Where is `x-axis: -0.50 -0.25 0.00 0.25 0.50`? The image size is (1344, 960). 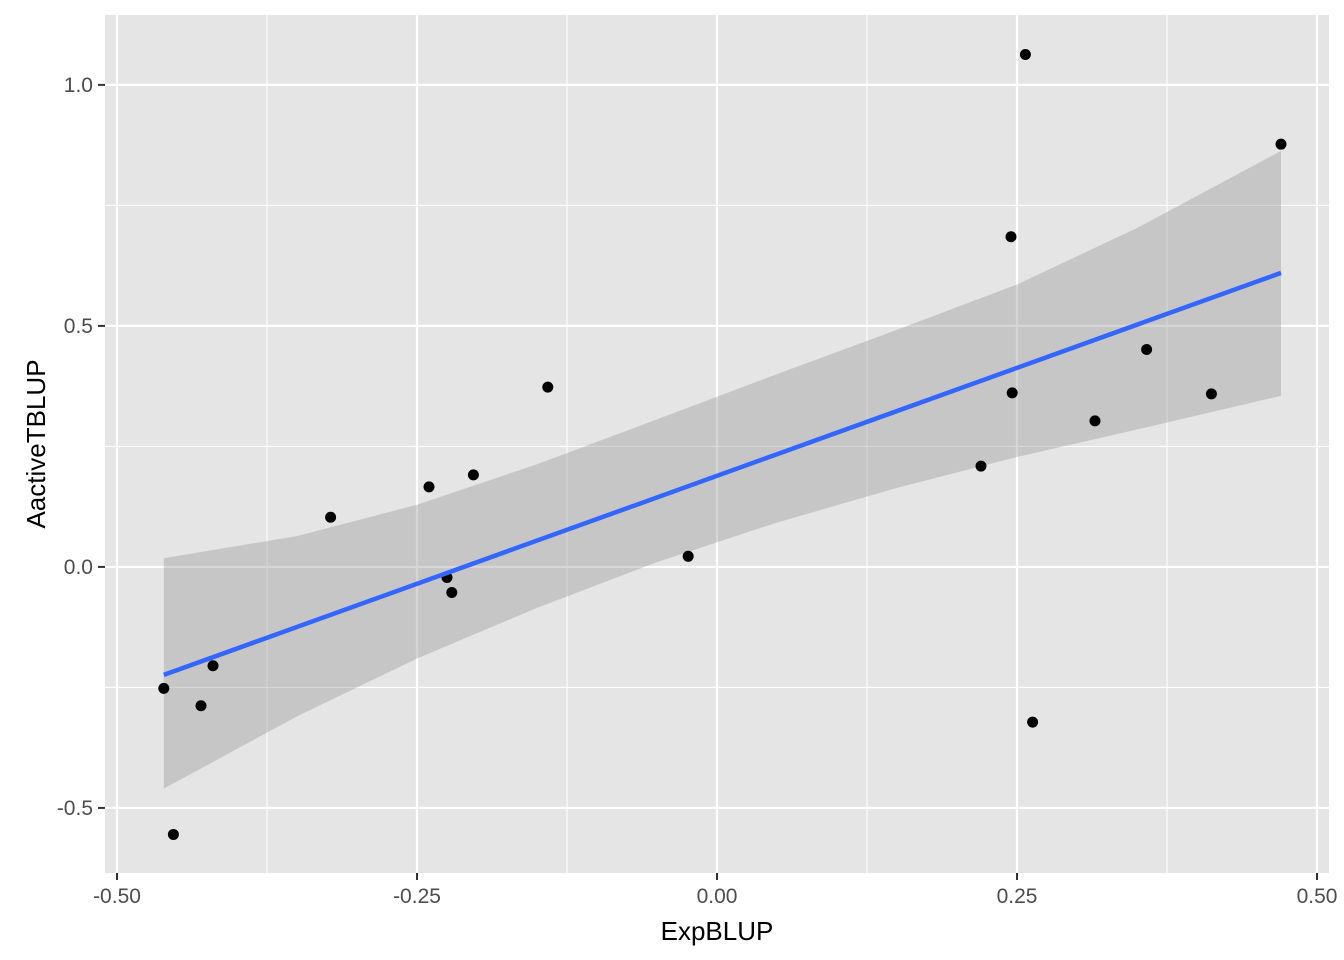
x-axis: -0.50 -0.25 0.00 0.25 0.50 is located at coordinates (715, 890).